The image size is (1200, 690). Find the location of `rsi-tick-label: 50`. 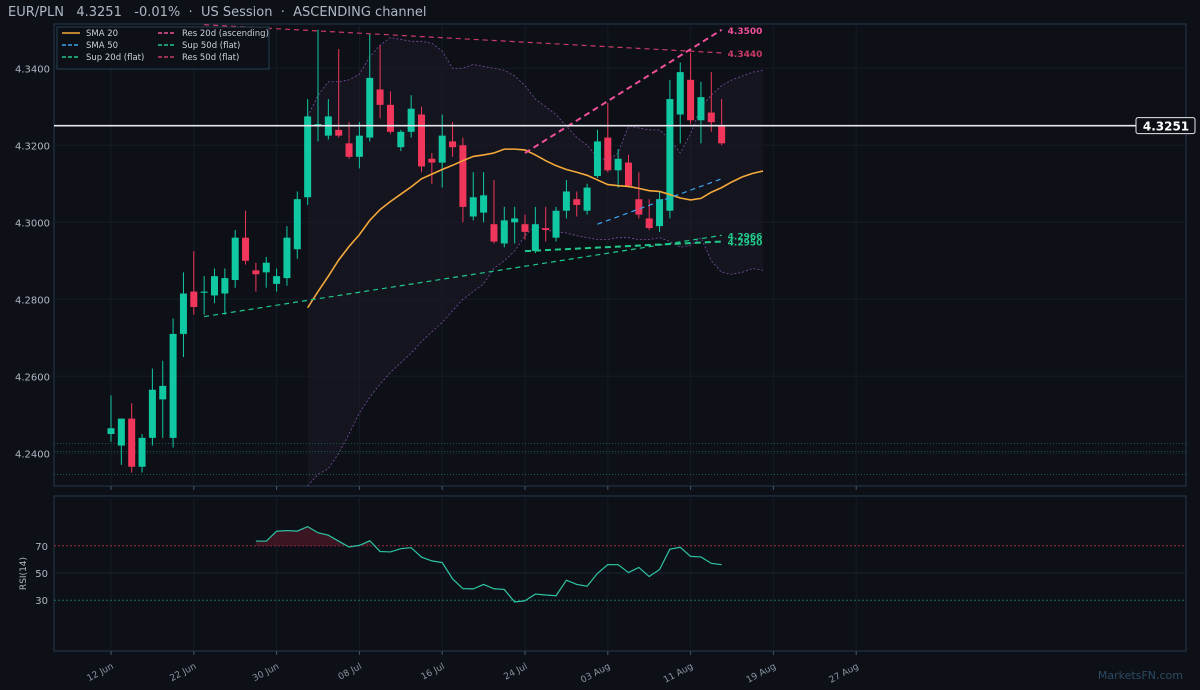

rsi-tick-label: 50 is located at coordinates (41, 574).